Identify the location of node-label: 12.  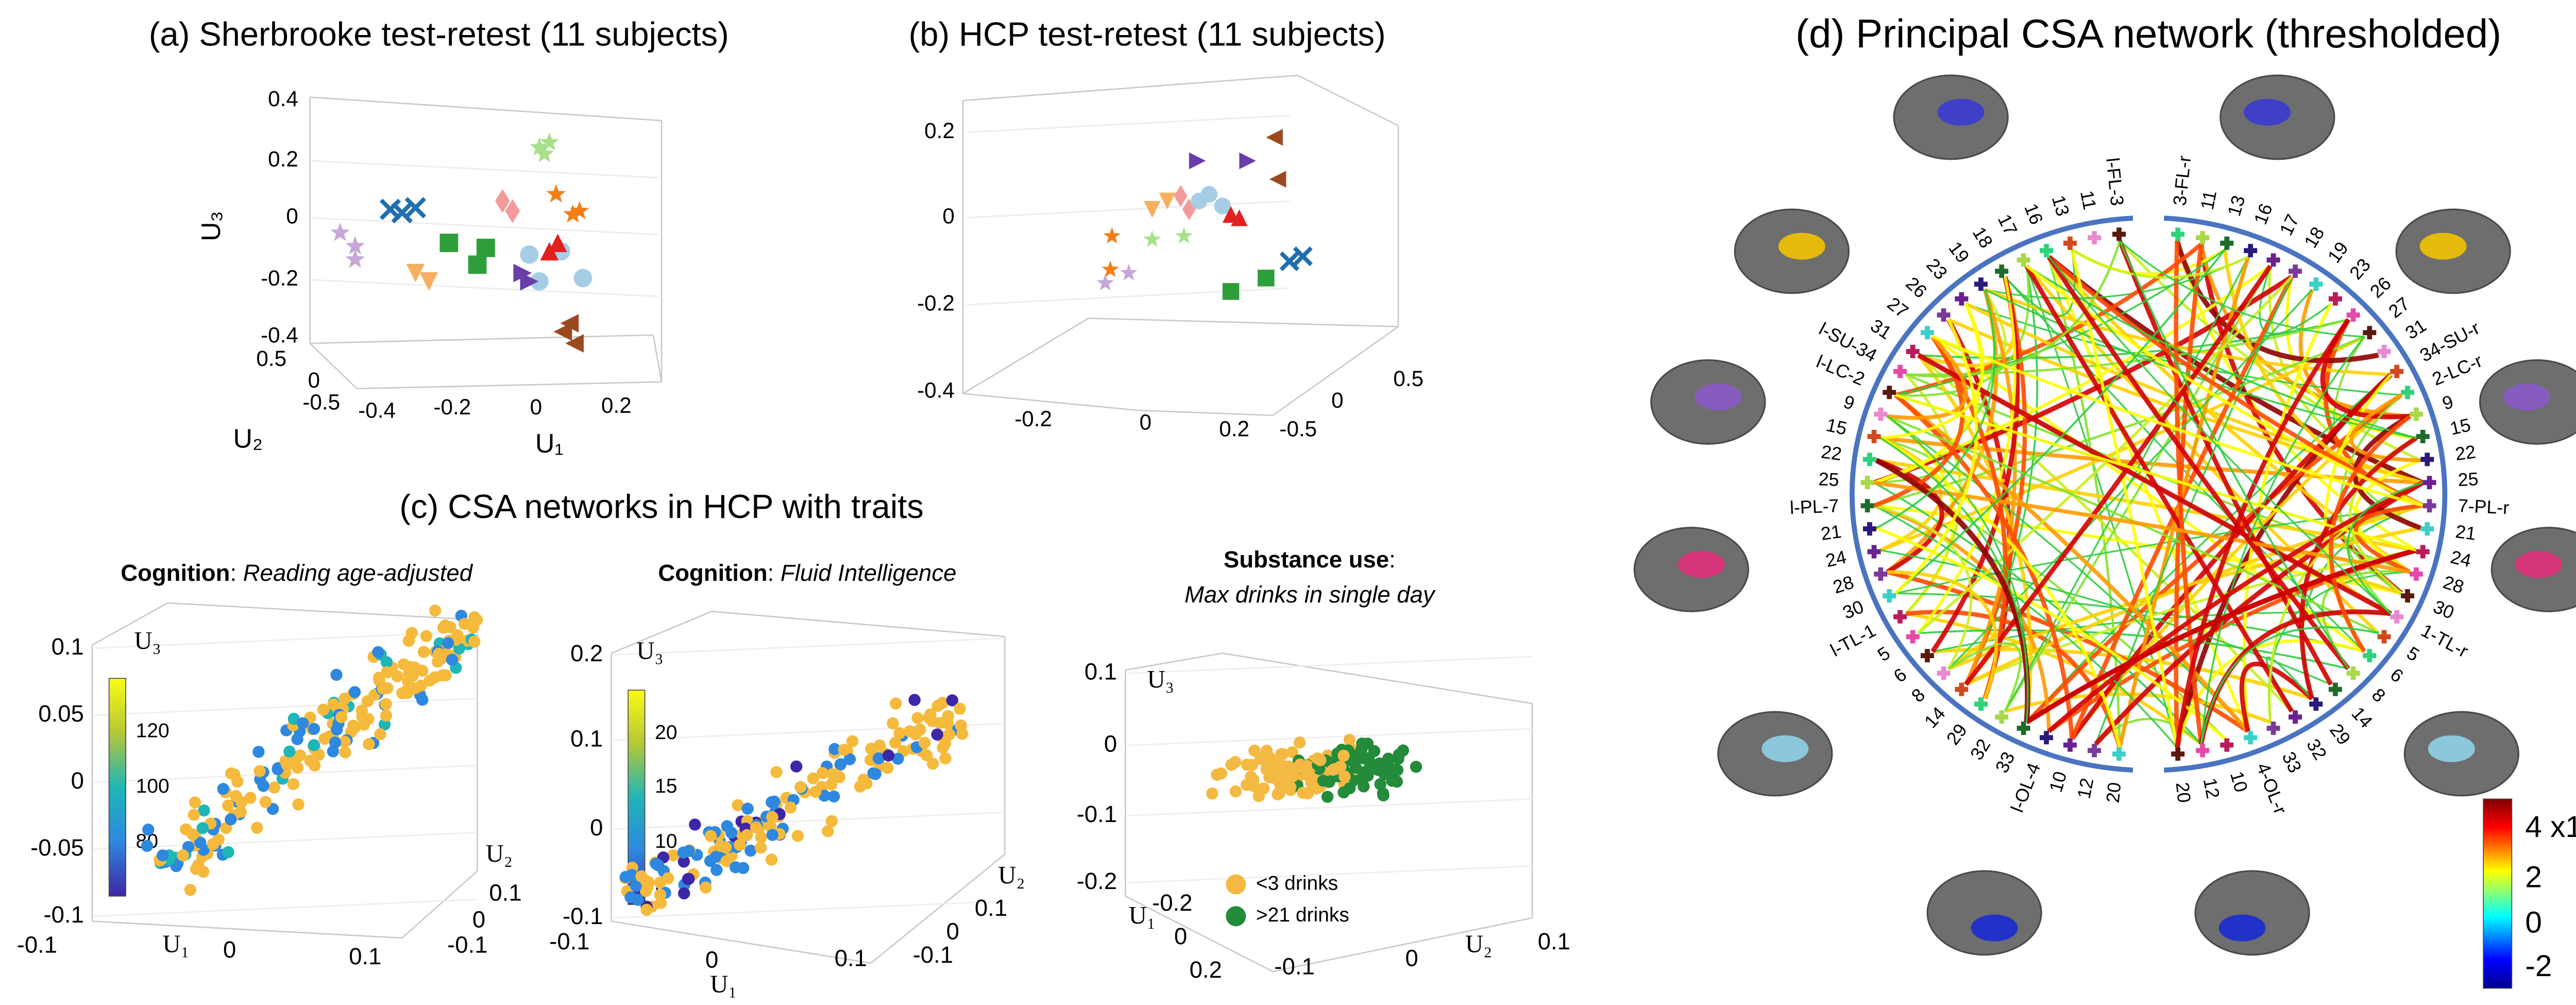
(2211, 788).